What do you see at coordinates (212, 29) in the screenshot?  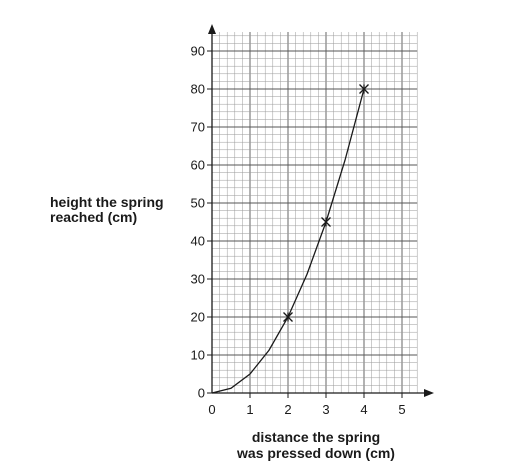 I see `y-axis-arrow` at bounding box center [212, 29].